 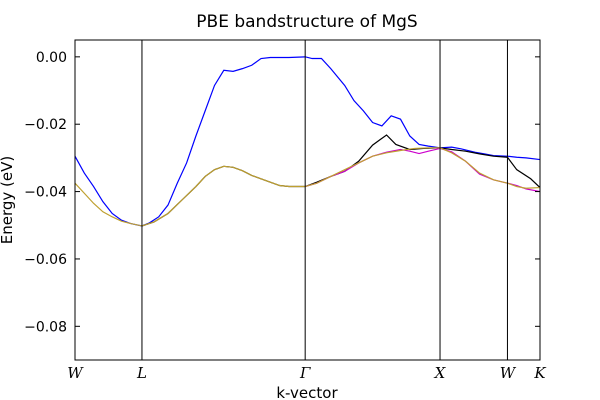 What do you see at coordinates (51, 58) in the screenshot?
I see `y-tick-label: 0.00` at bounding box center [51, 58].